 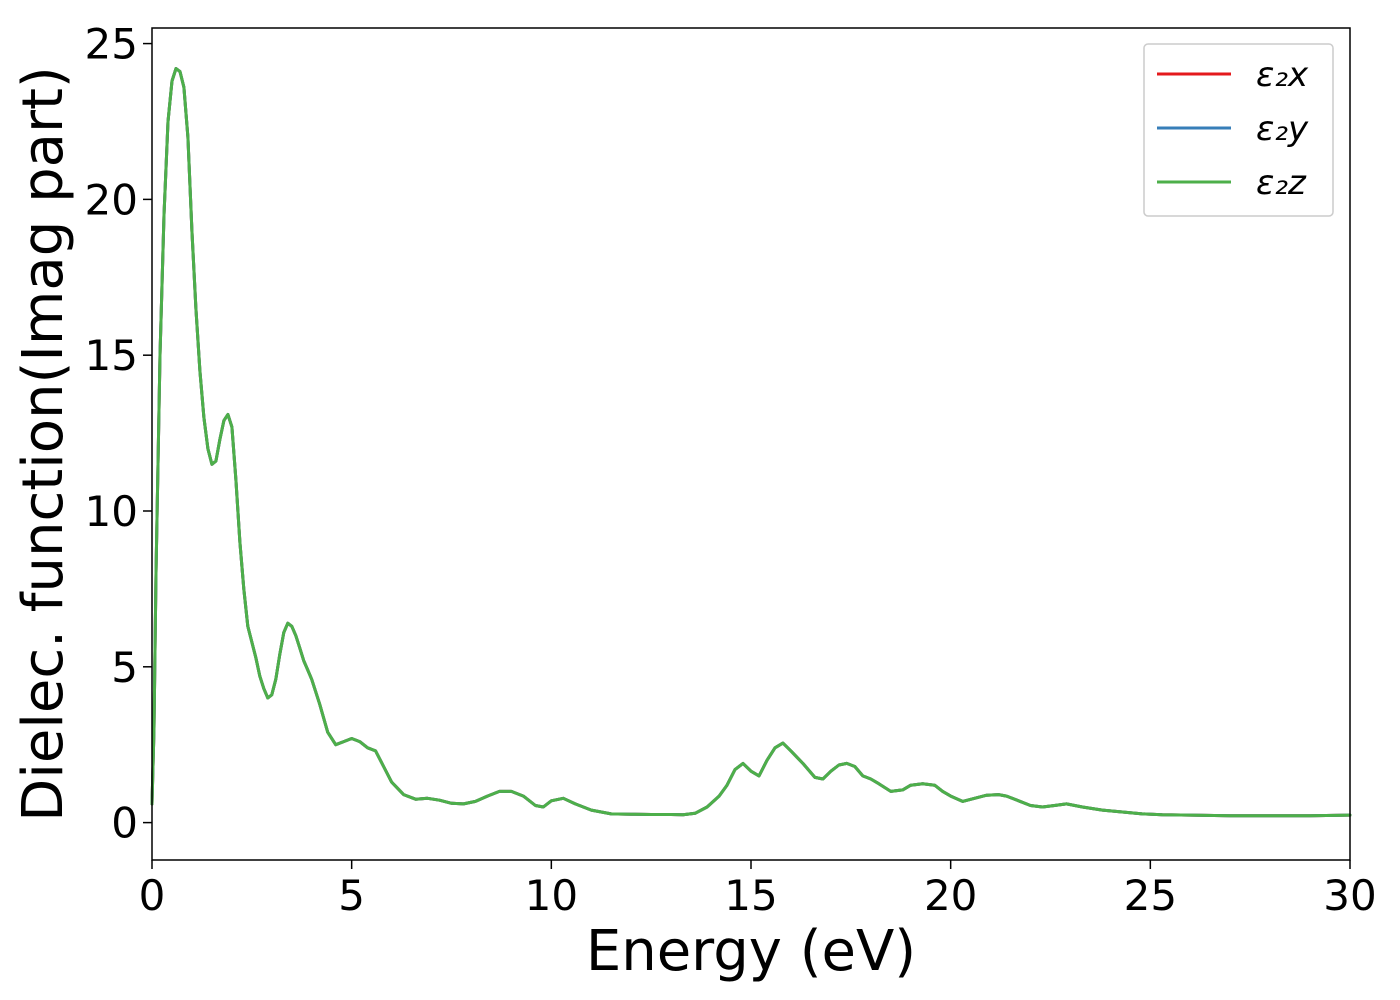 I want to click on x-axis-ticks: 0 5 10 15 20 25 30, so click(x=758, y=890).